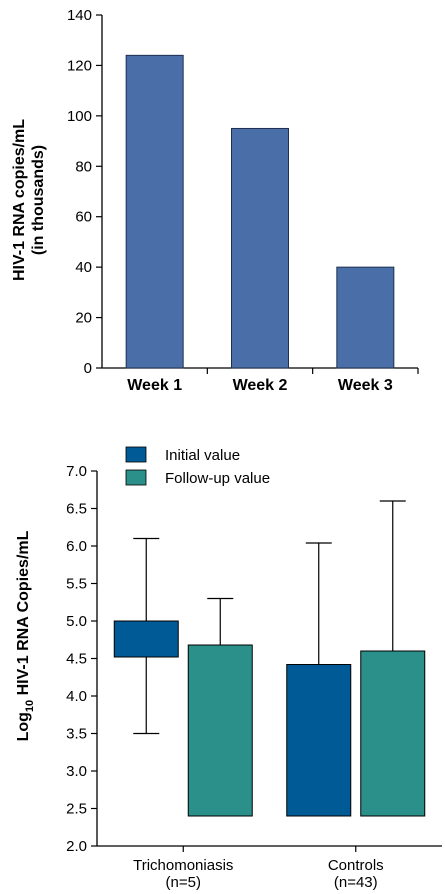  Describe the element at coordinates (38, 200) in the screenshot. I see `y-axis-label-line2: (in thousands)` at that location.